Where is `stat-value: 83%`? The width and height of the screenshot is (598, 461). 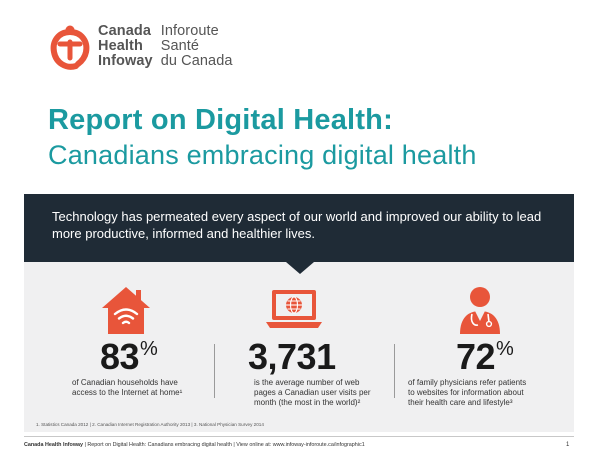
stat-value: 83% is located at coordinates (129, 357).